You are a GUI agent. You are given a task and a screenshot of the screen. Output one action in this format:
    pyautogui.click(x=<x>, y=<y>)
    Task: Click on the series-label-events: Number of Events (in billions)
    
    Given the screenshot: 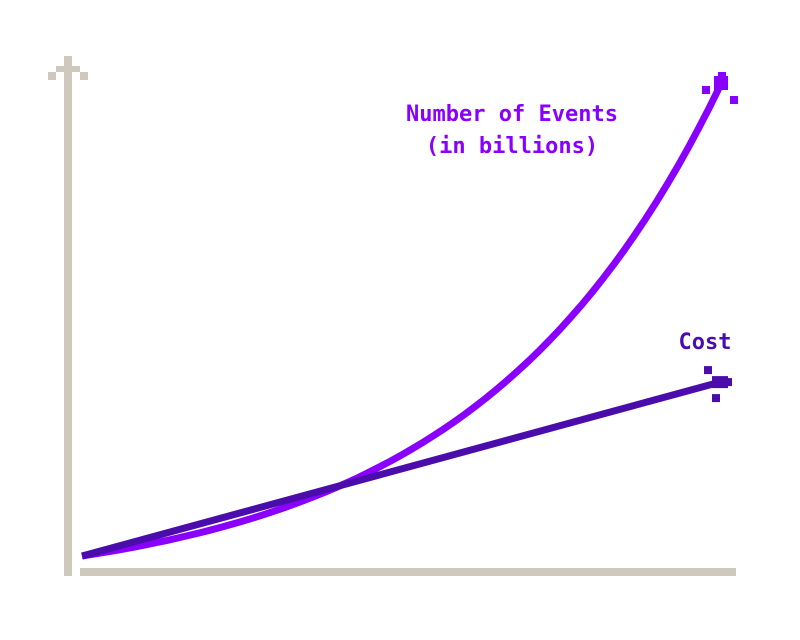 What is the action you would take?
    pyautogui.click(x=512, y=130)
    